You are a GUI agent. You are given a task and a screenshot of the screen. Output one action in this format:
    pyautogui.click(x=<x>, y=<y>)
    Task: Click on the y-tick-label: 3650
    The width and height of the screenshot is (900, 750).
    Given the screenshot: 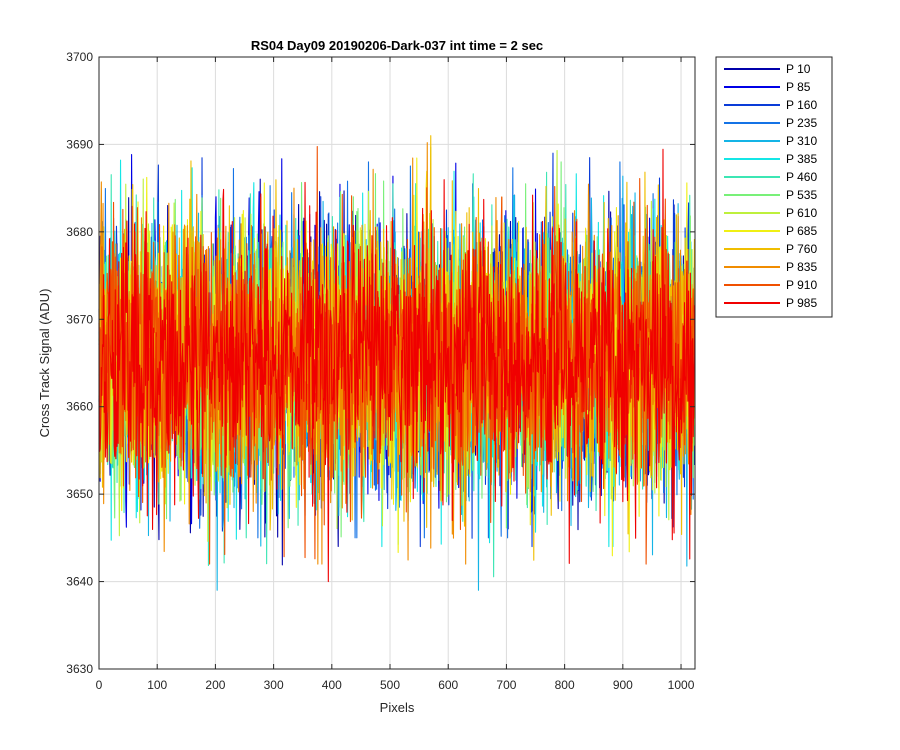 What is the action you would take?
    pyautogui.click(x=79, y=494)
    